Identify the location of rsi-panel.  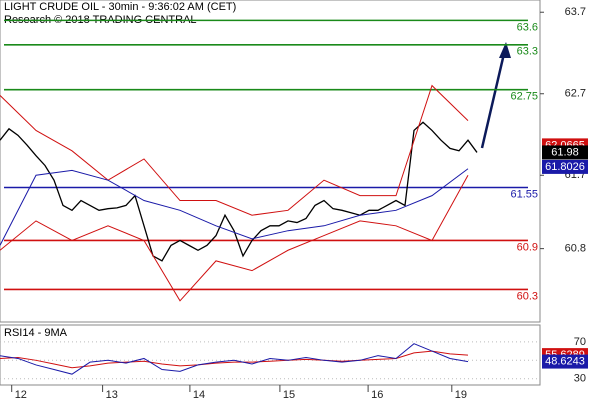
(270, 355).